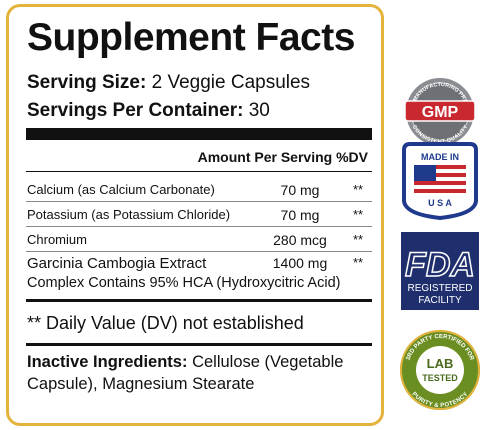  What do you see at coordinates (191, 37) in the screenshot?
I see `title: Supplement Facts` at bounding box center [191, 37].